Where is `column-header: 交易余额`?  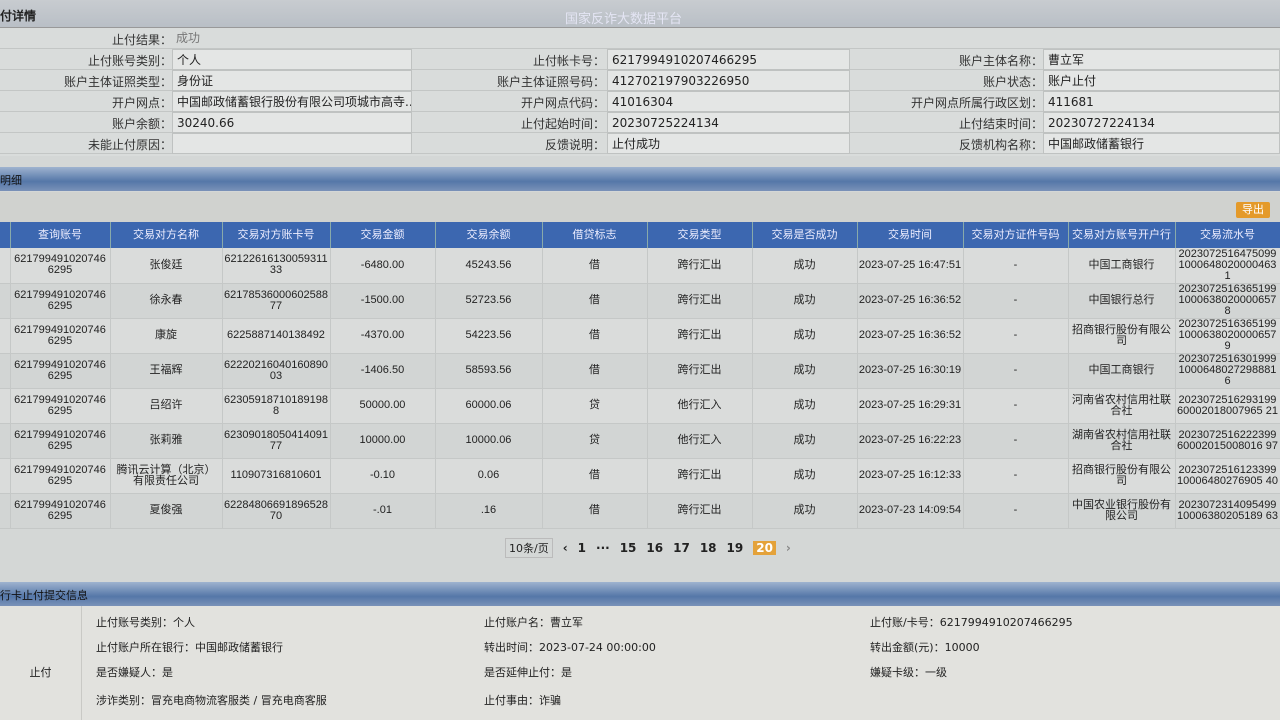 column-header: 交易余额 is located at coordinates (489, 235).